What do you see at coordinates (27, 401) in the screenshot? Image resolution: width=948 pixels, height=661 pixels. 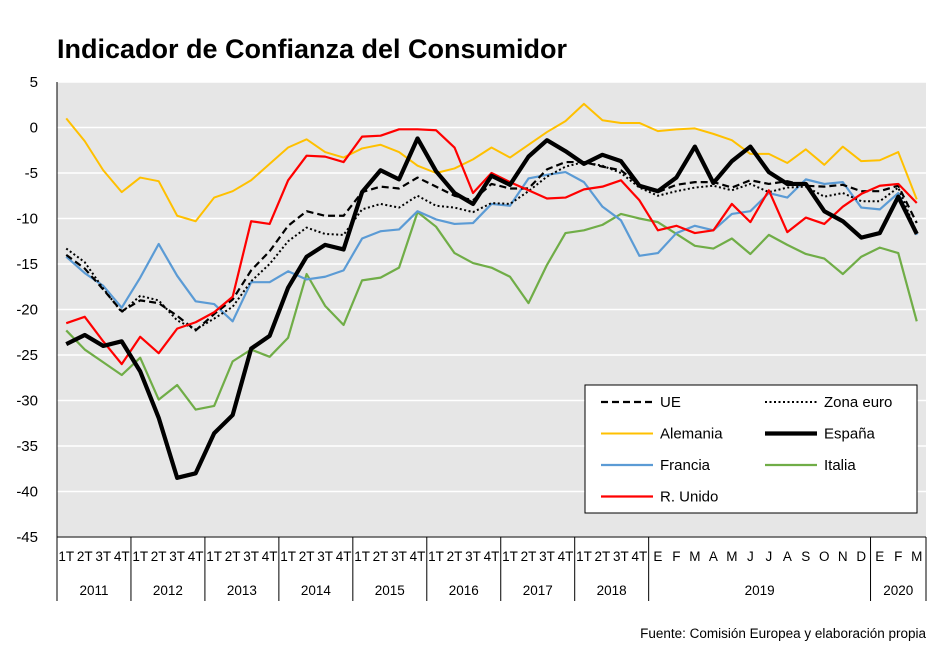 I see `y-tick-label: -30` at bounding box center [27, 401].